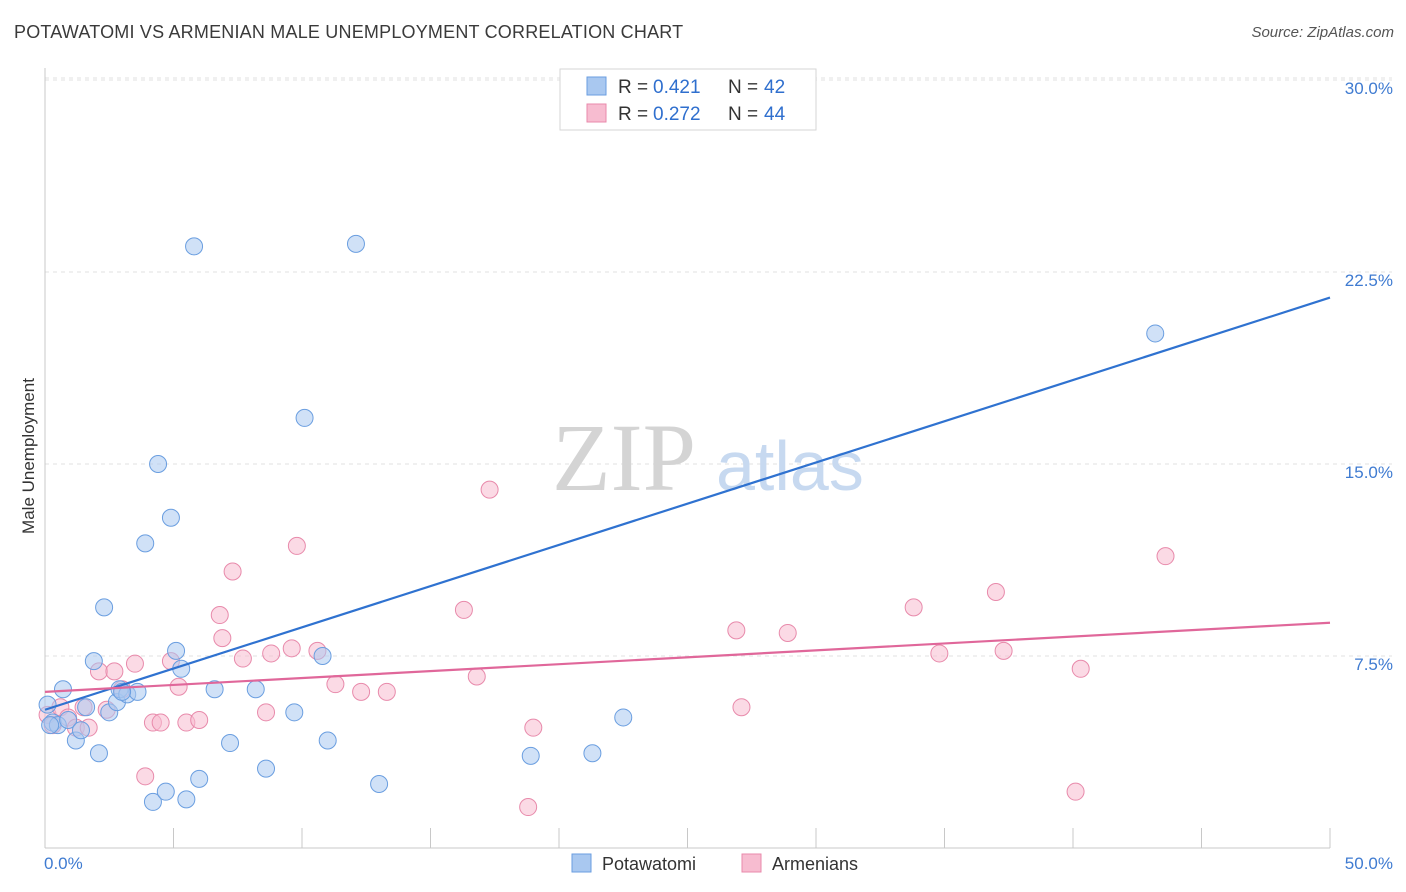 The width and height of the screenshot is (1406, 892). Describe the element at coordinates (63, 863) in the screenshot. I see `x-tick-label: 0.0%` at that location.